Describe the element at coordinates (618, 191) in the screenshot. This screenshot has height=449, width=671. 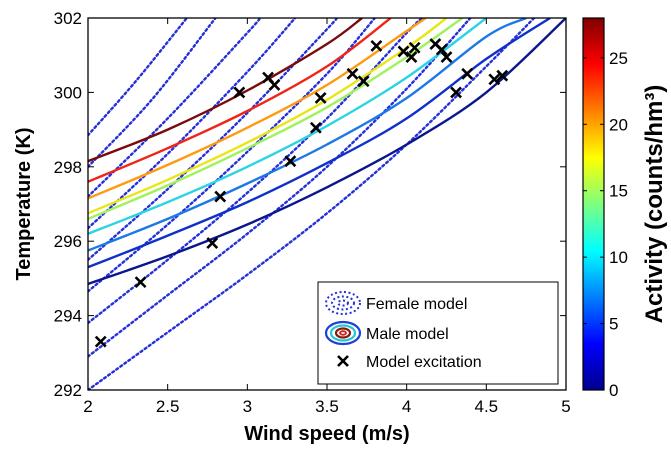
I see `colorbar-tick-label-3: 15` at that location.